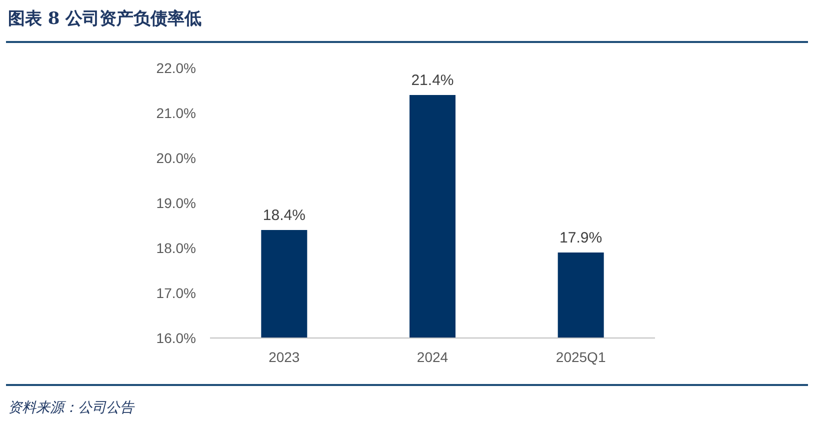 This screenshot has height=422, width=814. What do you see at coordinates (176, 68) in the screenshot?
I see `y-tick-label: 22.0%` at bounding box center [176, 68].